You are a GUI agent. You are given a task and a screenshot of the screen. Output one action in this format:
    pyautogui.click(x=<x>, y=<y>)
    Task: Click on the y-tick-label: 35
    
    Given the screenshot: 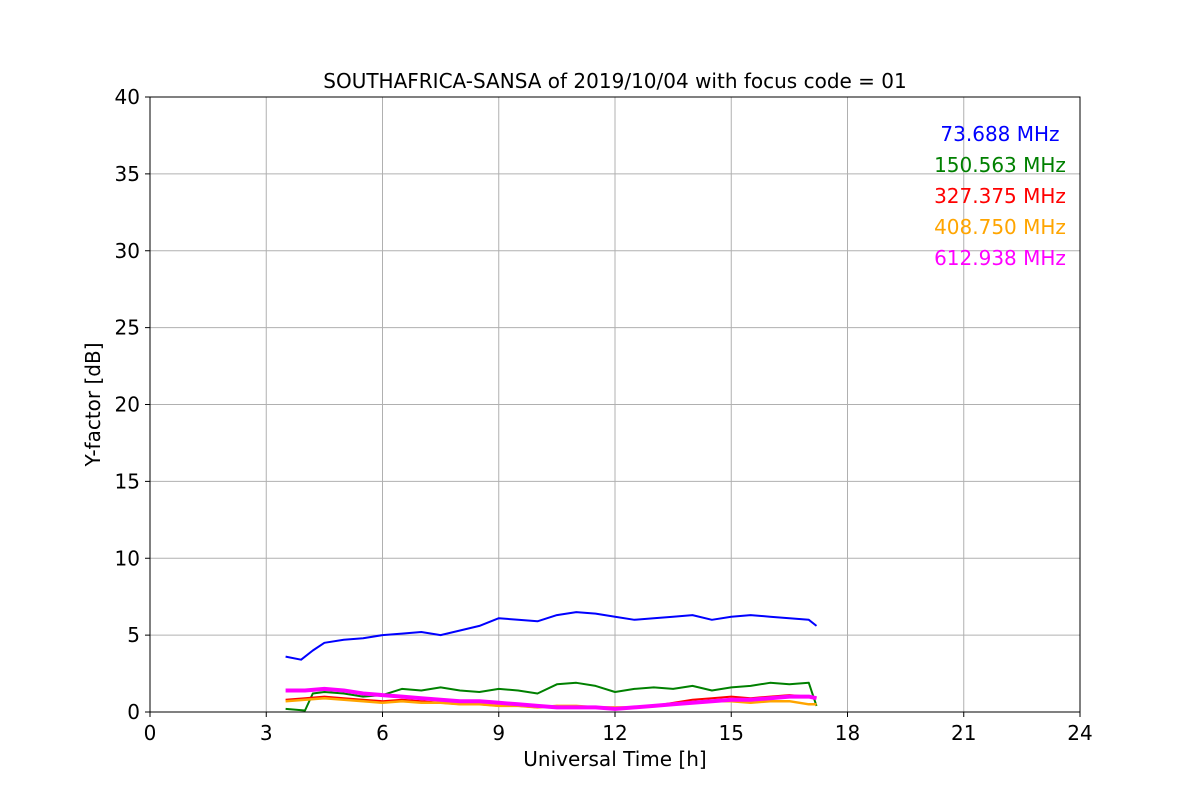 What is the action you would take?
    pyautogui.click(x=127, y=174)
    